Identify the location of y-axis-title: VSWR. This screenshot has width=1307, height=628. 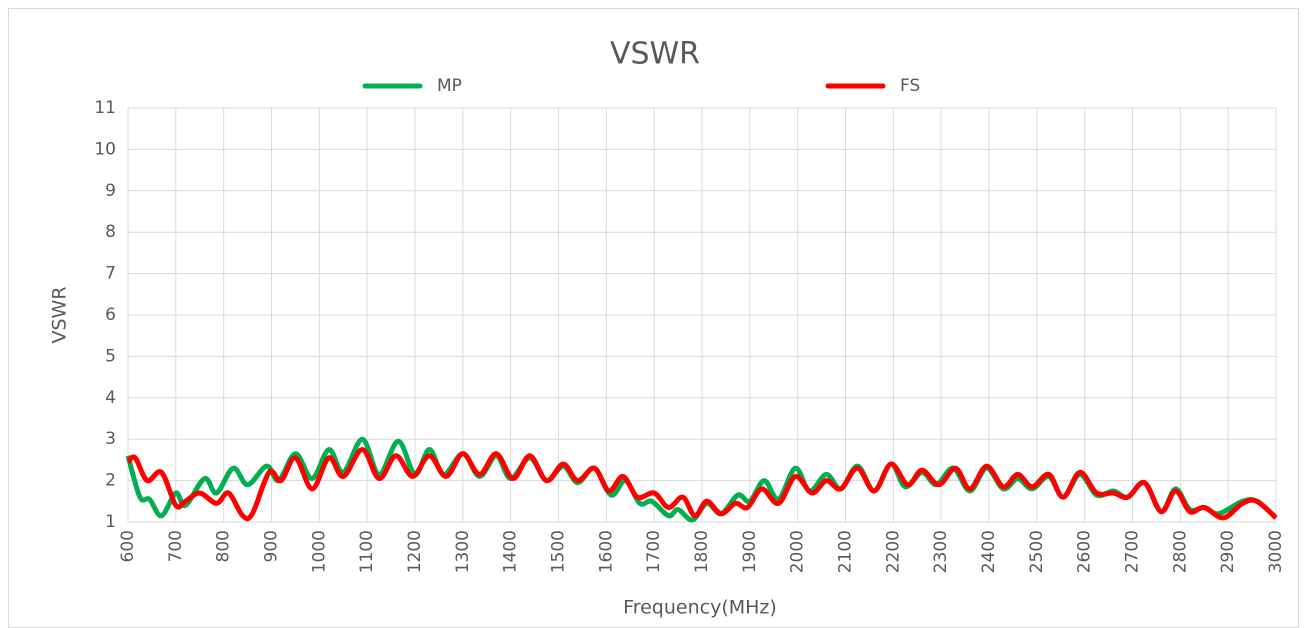
(60, 314).